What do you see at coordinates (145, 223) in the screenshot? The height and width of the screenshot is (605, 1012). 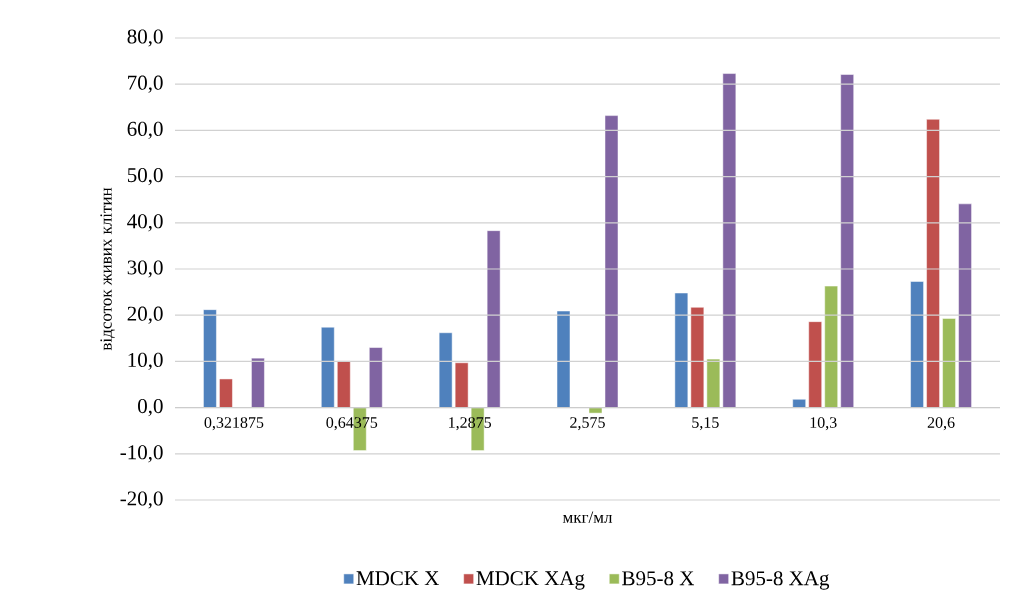 I see `y-tick-label: 40,0` at bounding box center [145, 223].